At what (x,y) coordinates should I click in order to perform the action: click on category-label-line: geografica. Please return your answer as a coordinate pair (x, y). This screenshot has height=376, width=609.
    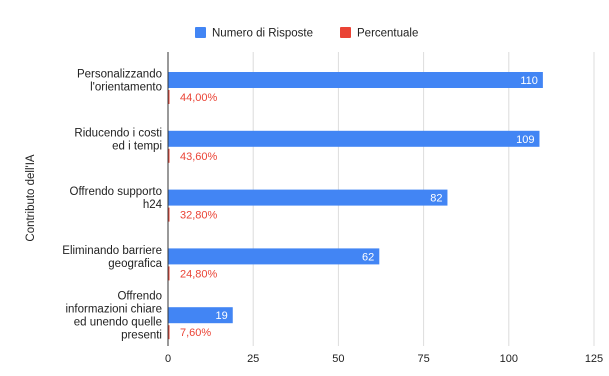
    Looking at the image, I should click on (135, 264).